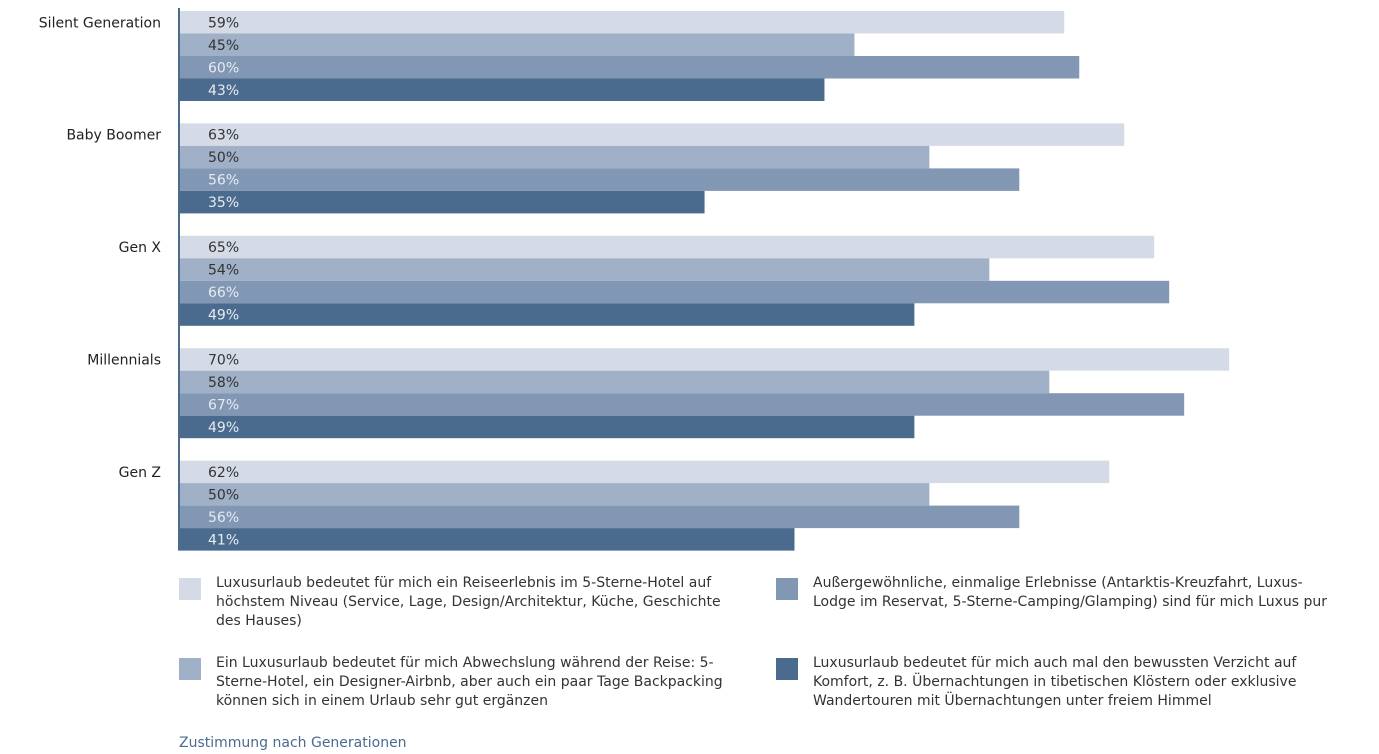  What do you see at coordinates (223, 46) in the screenshot?
I see `value-label: 45%` at bounding box center [223, 46].